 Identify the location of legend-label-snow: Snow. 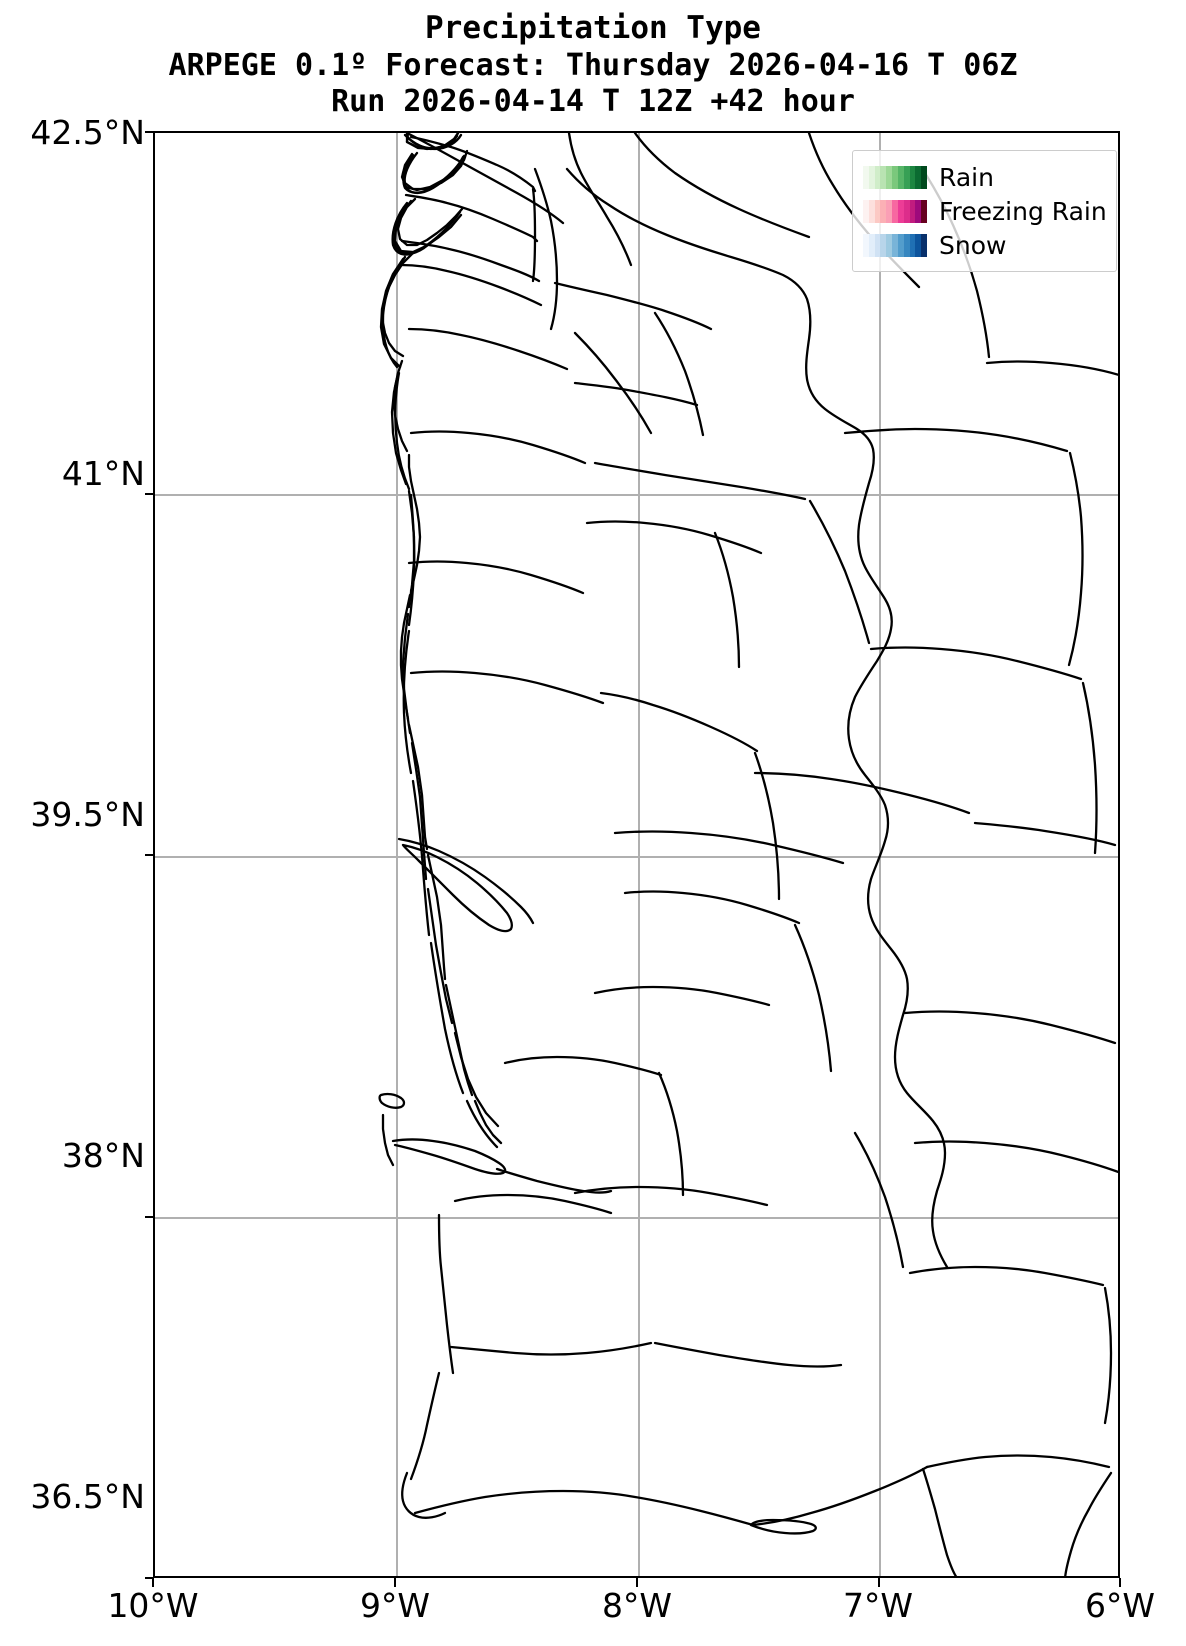
(973, 245).